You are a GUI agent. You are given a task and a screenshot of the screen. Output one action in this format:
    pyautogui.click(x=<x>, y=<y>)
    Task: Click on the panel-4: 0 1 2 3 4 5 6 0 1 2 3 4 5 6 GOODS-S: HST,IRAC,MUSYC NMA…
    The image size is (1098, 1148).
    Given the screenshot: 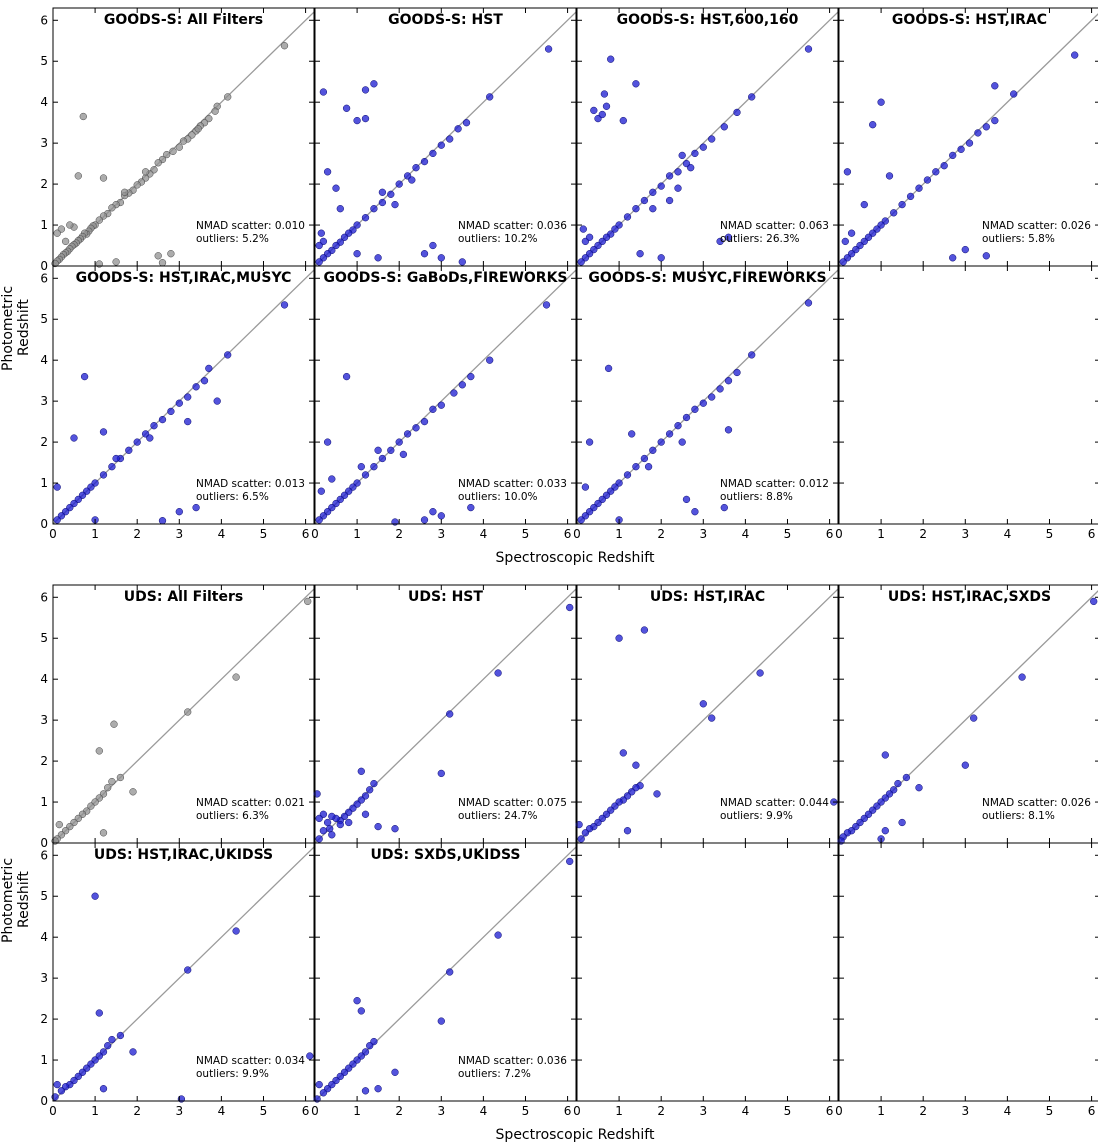 What is the action you would take?
    pyautogui.click(x=177, y=403)
    